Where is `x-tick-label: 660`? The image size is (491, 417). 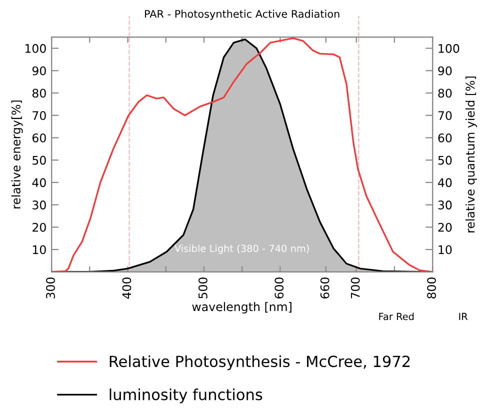 x-tick-label: 660 is located at coordinates (325, 288).